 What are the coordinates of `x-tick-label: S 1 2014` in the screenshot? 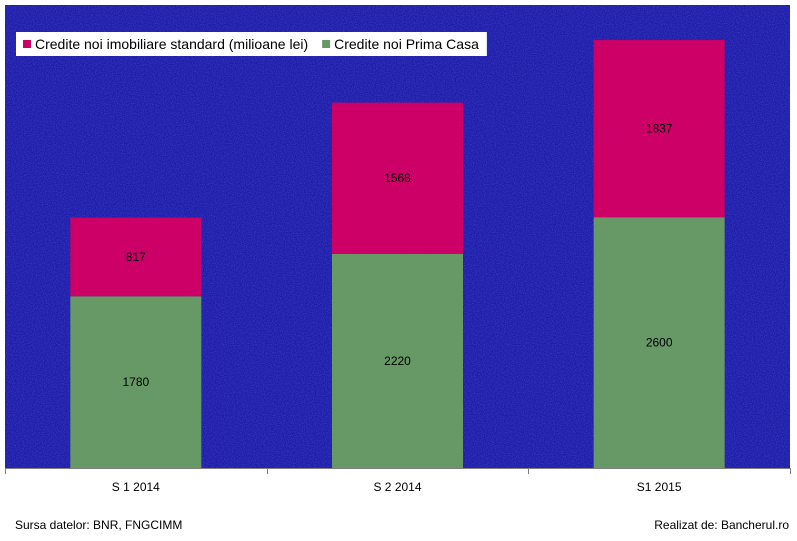 It's located at (136, 487).